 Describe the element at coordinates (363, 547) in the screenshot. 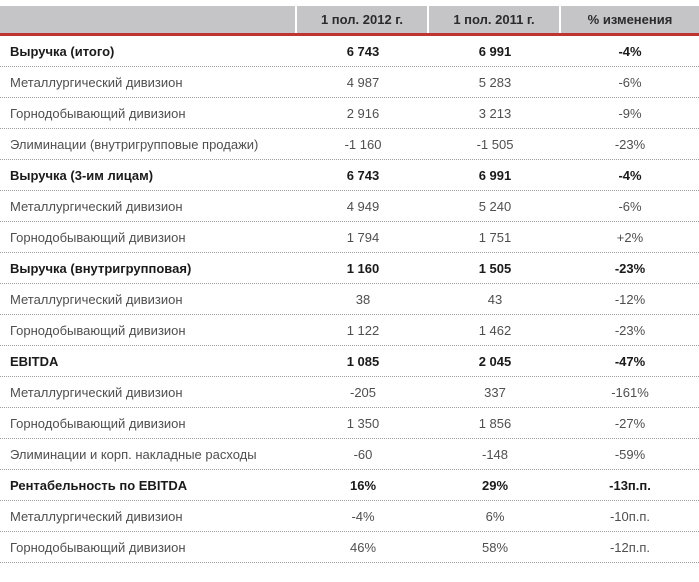

I see `value-2012: 46%` at that location.